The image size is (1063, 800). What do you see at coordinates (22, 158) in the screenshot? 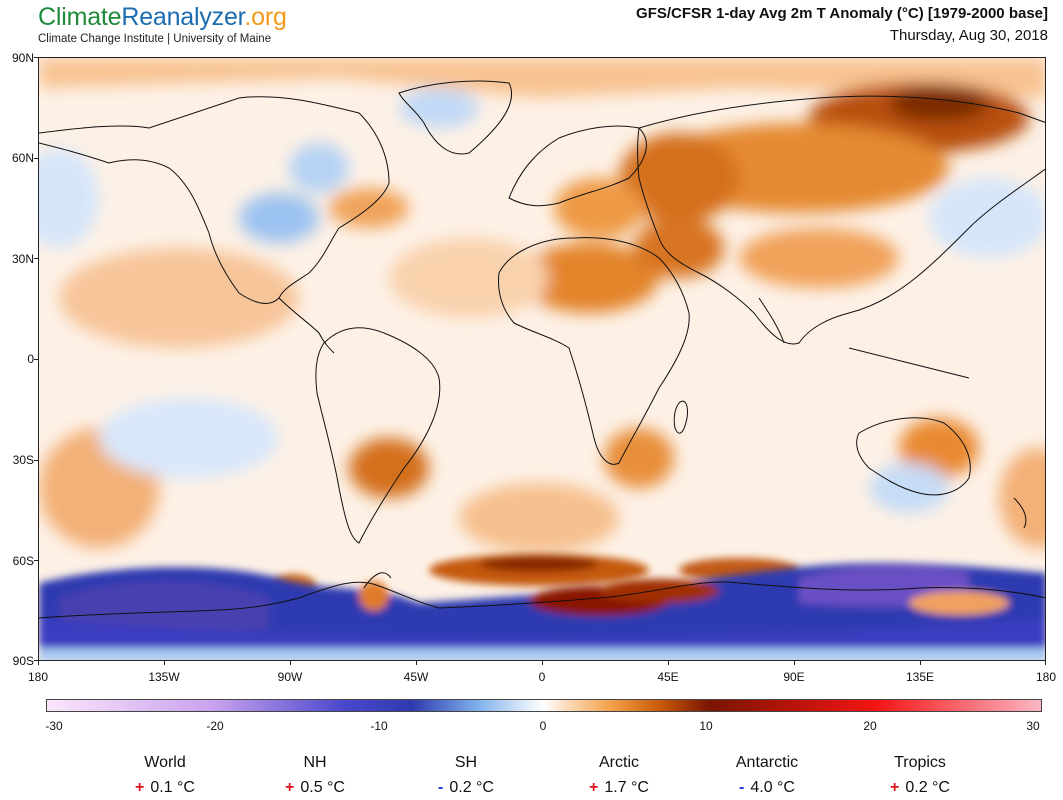
I see `lat-label-60n: 60N` at bounding box center [22, 158].